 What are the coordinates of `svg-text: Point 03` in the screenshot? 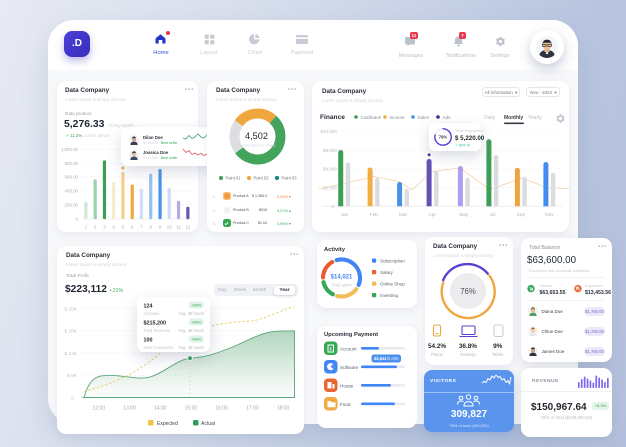 It's located at (290, 178).